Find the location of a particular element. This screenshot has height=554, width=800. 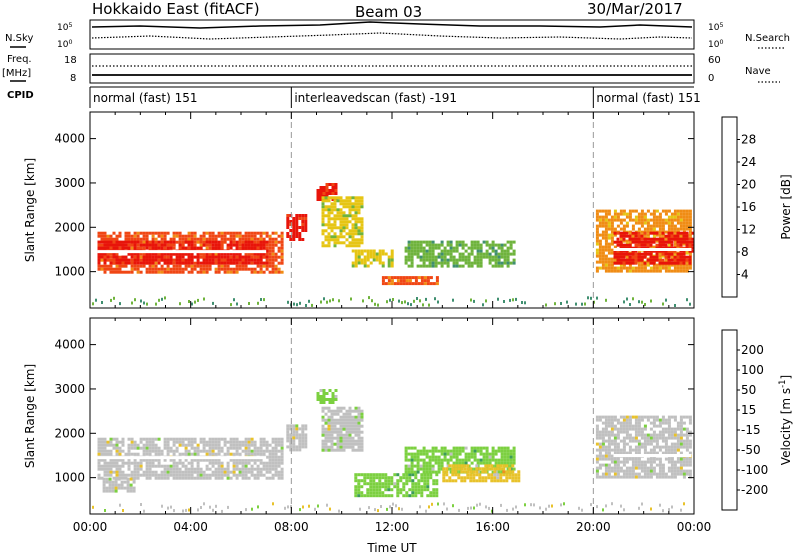

heatmap-region is located at coordinates (327, 396).